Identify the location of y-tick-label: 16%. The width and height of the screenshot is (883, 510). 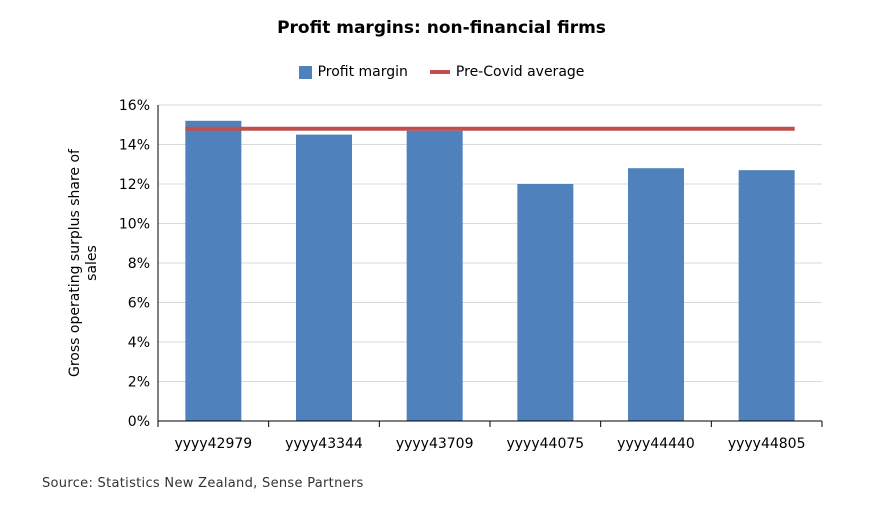
(134, 106).